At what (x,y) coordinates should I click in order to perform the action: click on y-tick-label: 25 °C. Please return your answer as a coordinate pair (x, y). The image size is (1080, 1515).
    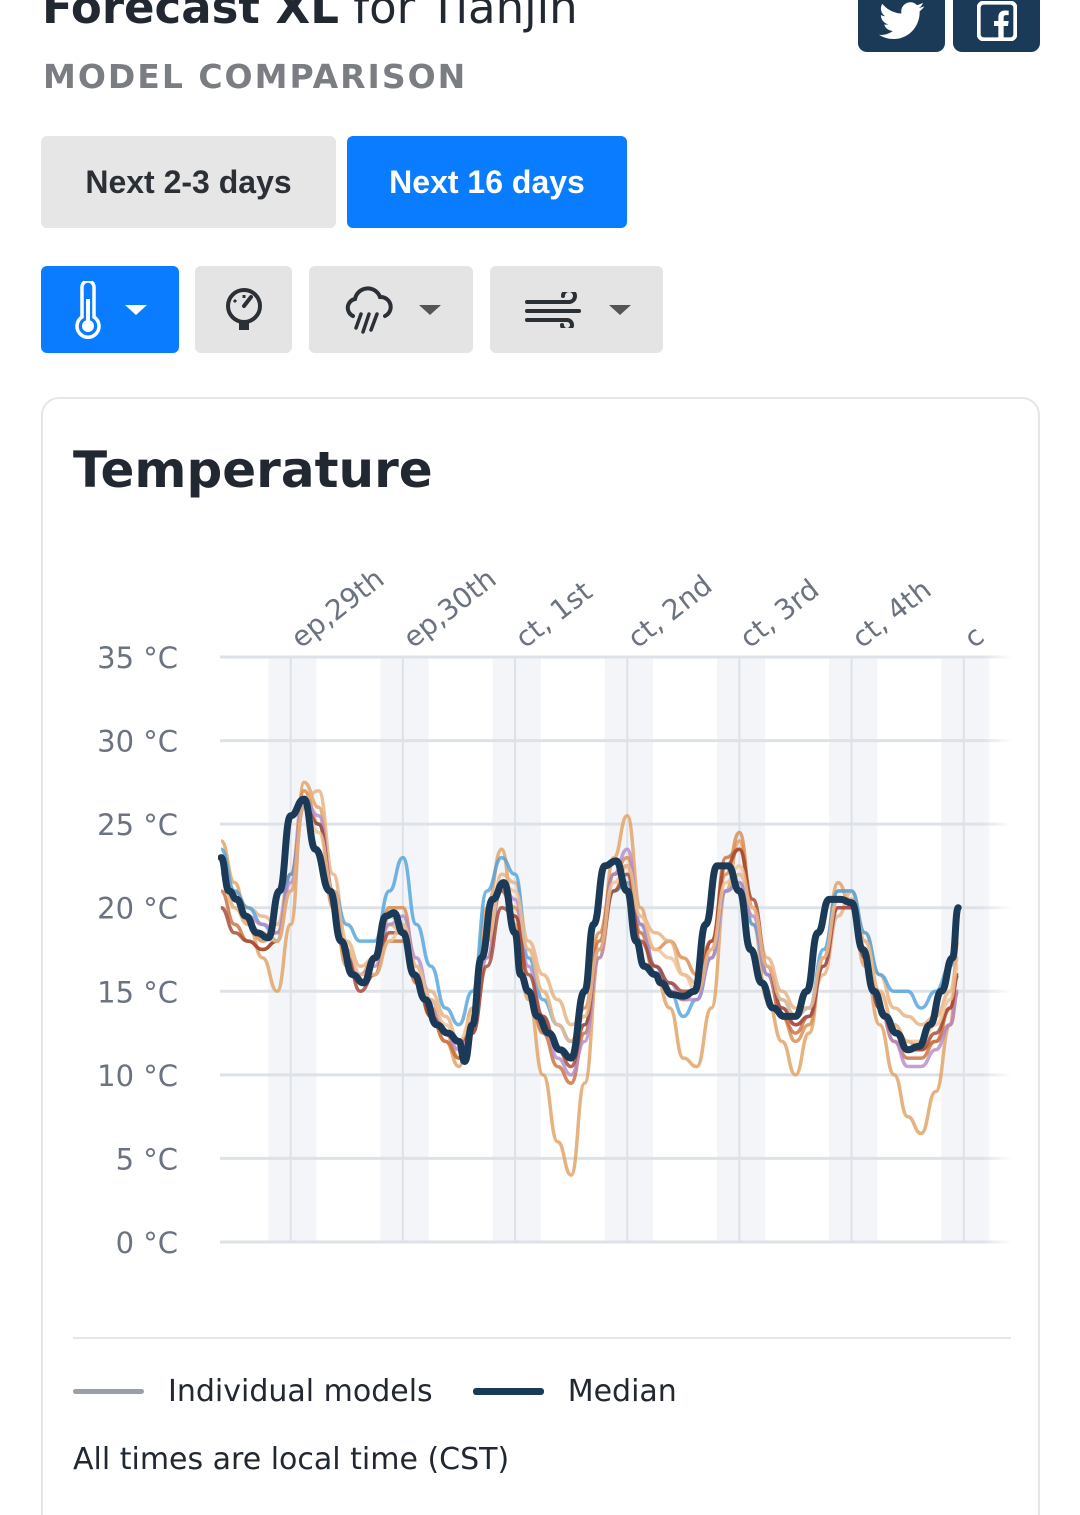
    Looking at the image, I should click on (137, 825).